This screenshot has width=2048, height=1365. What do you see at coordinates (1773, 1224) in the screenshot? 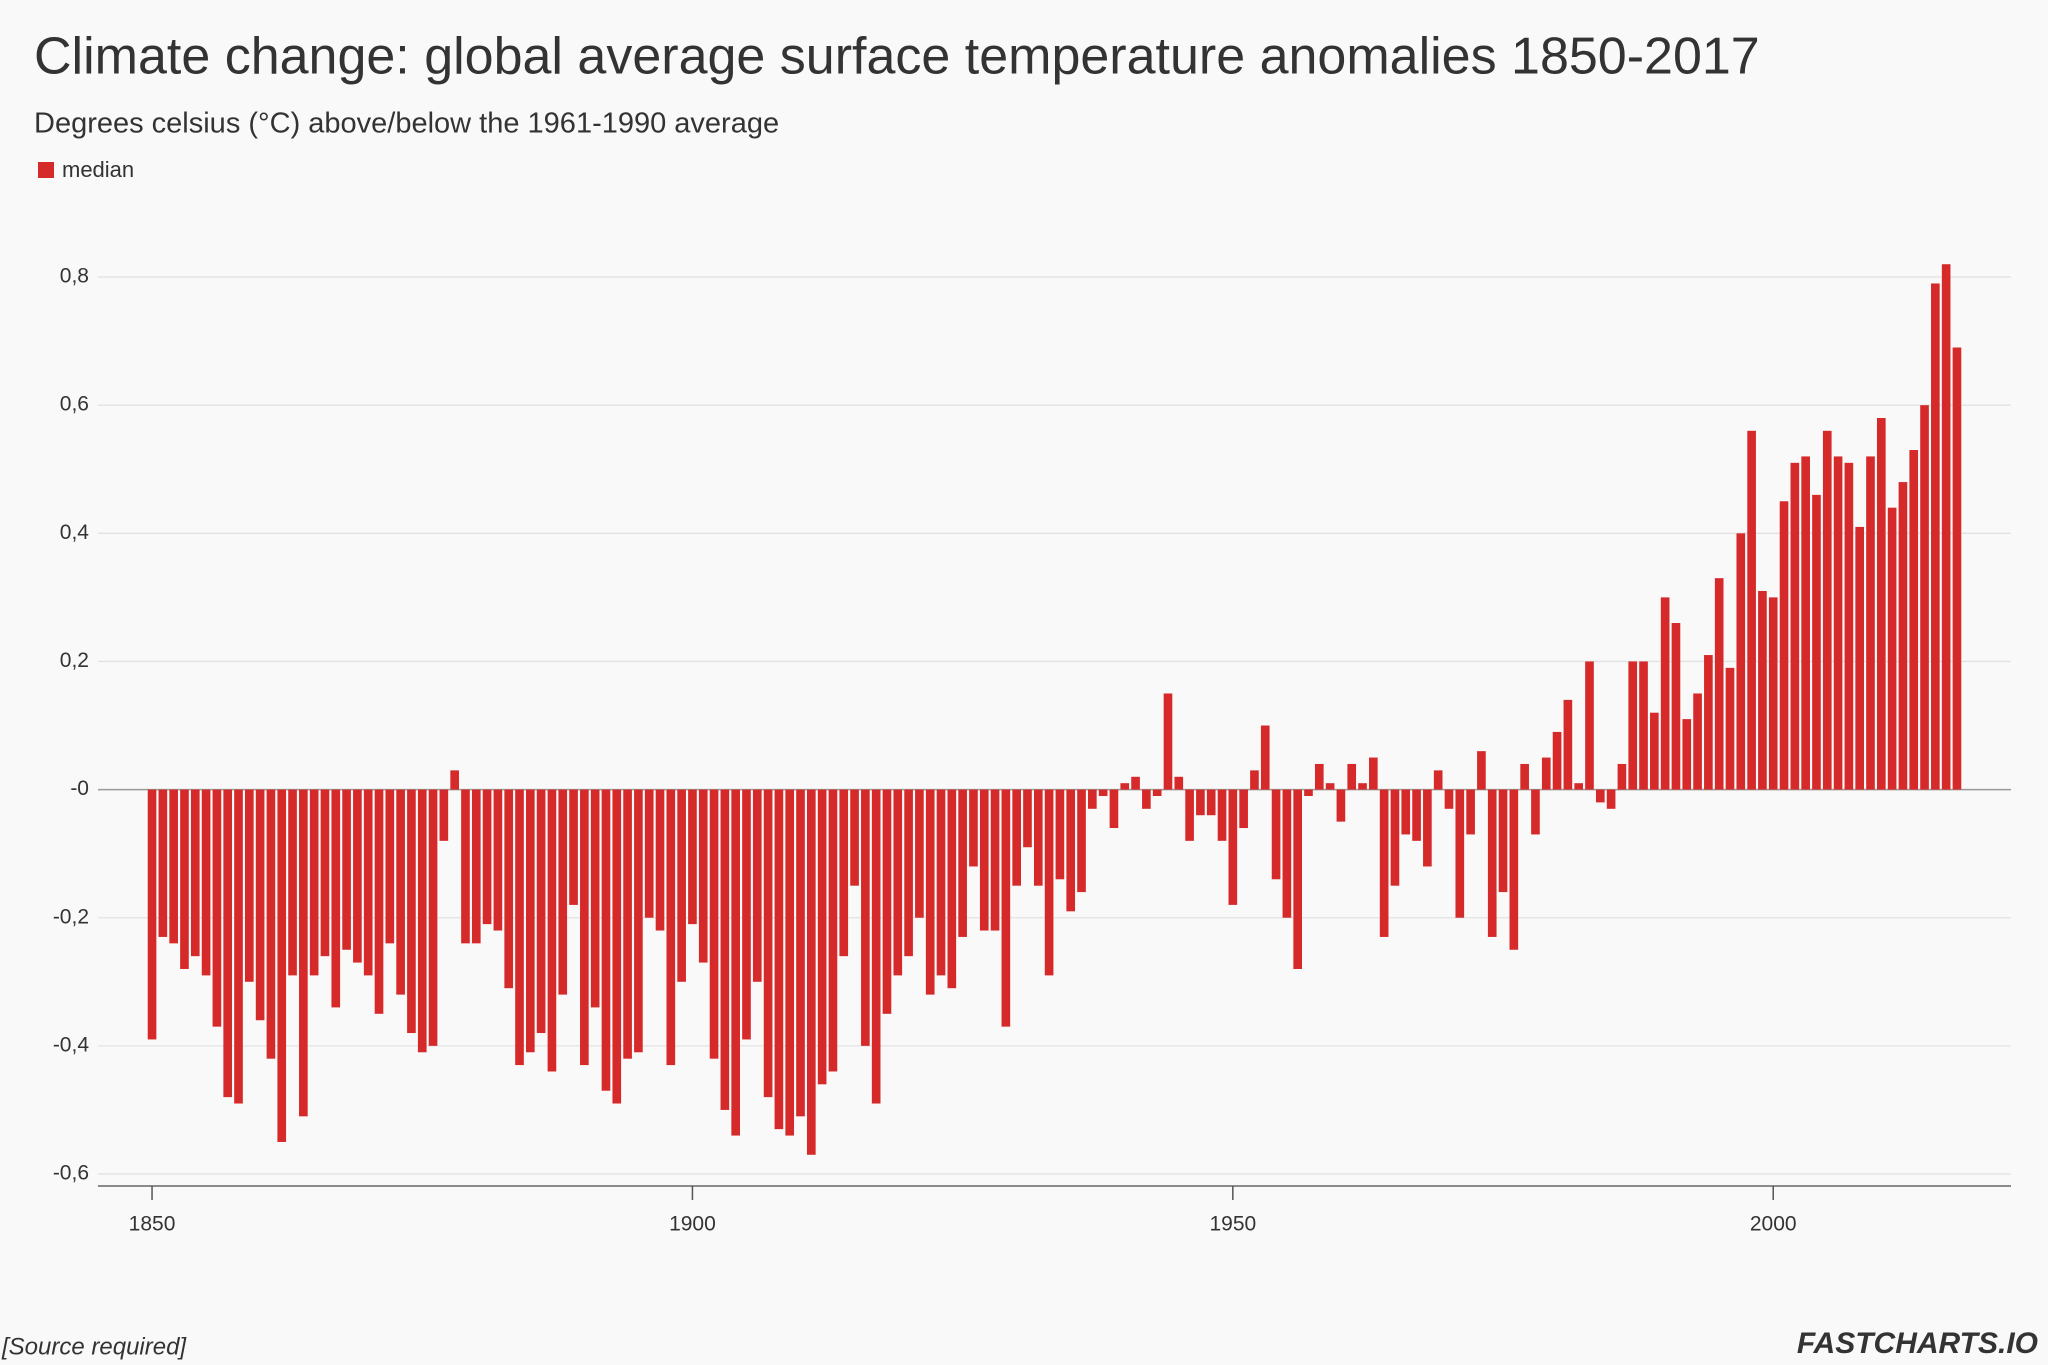
I see `x-tick-label: 2000` at bounding box center [1773, 1224].